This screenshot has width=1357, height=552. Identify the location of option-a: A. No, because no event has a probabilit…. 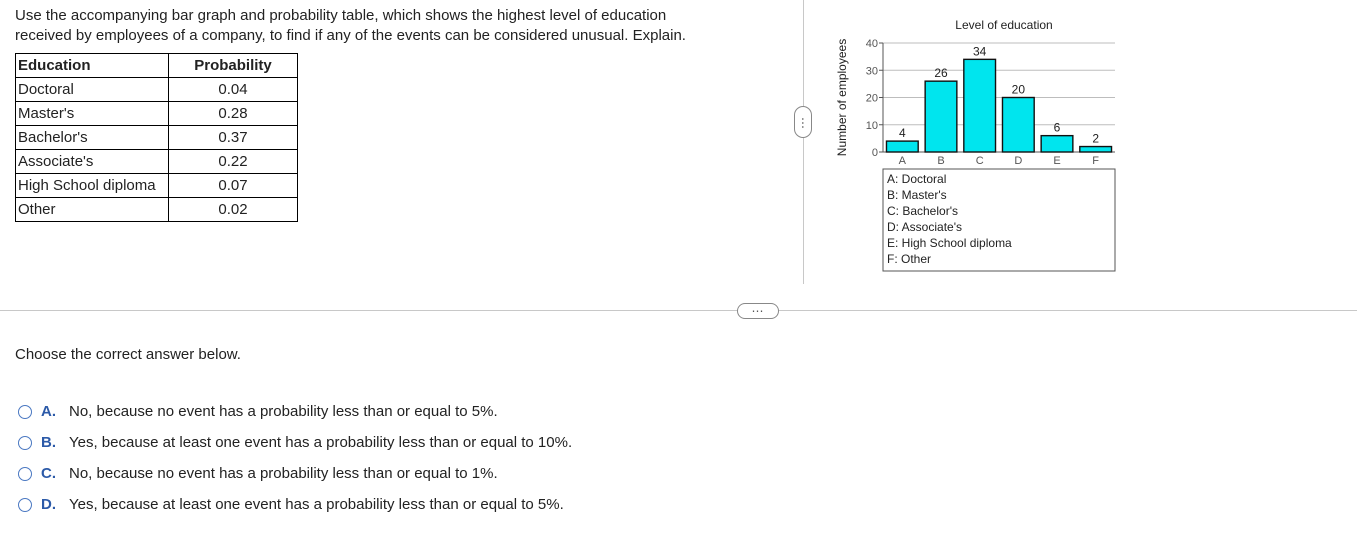
(295, 411).